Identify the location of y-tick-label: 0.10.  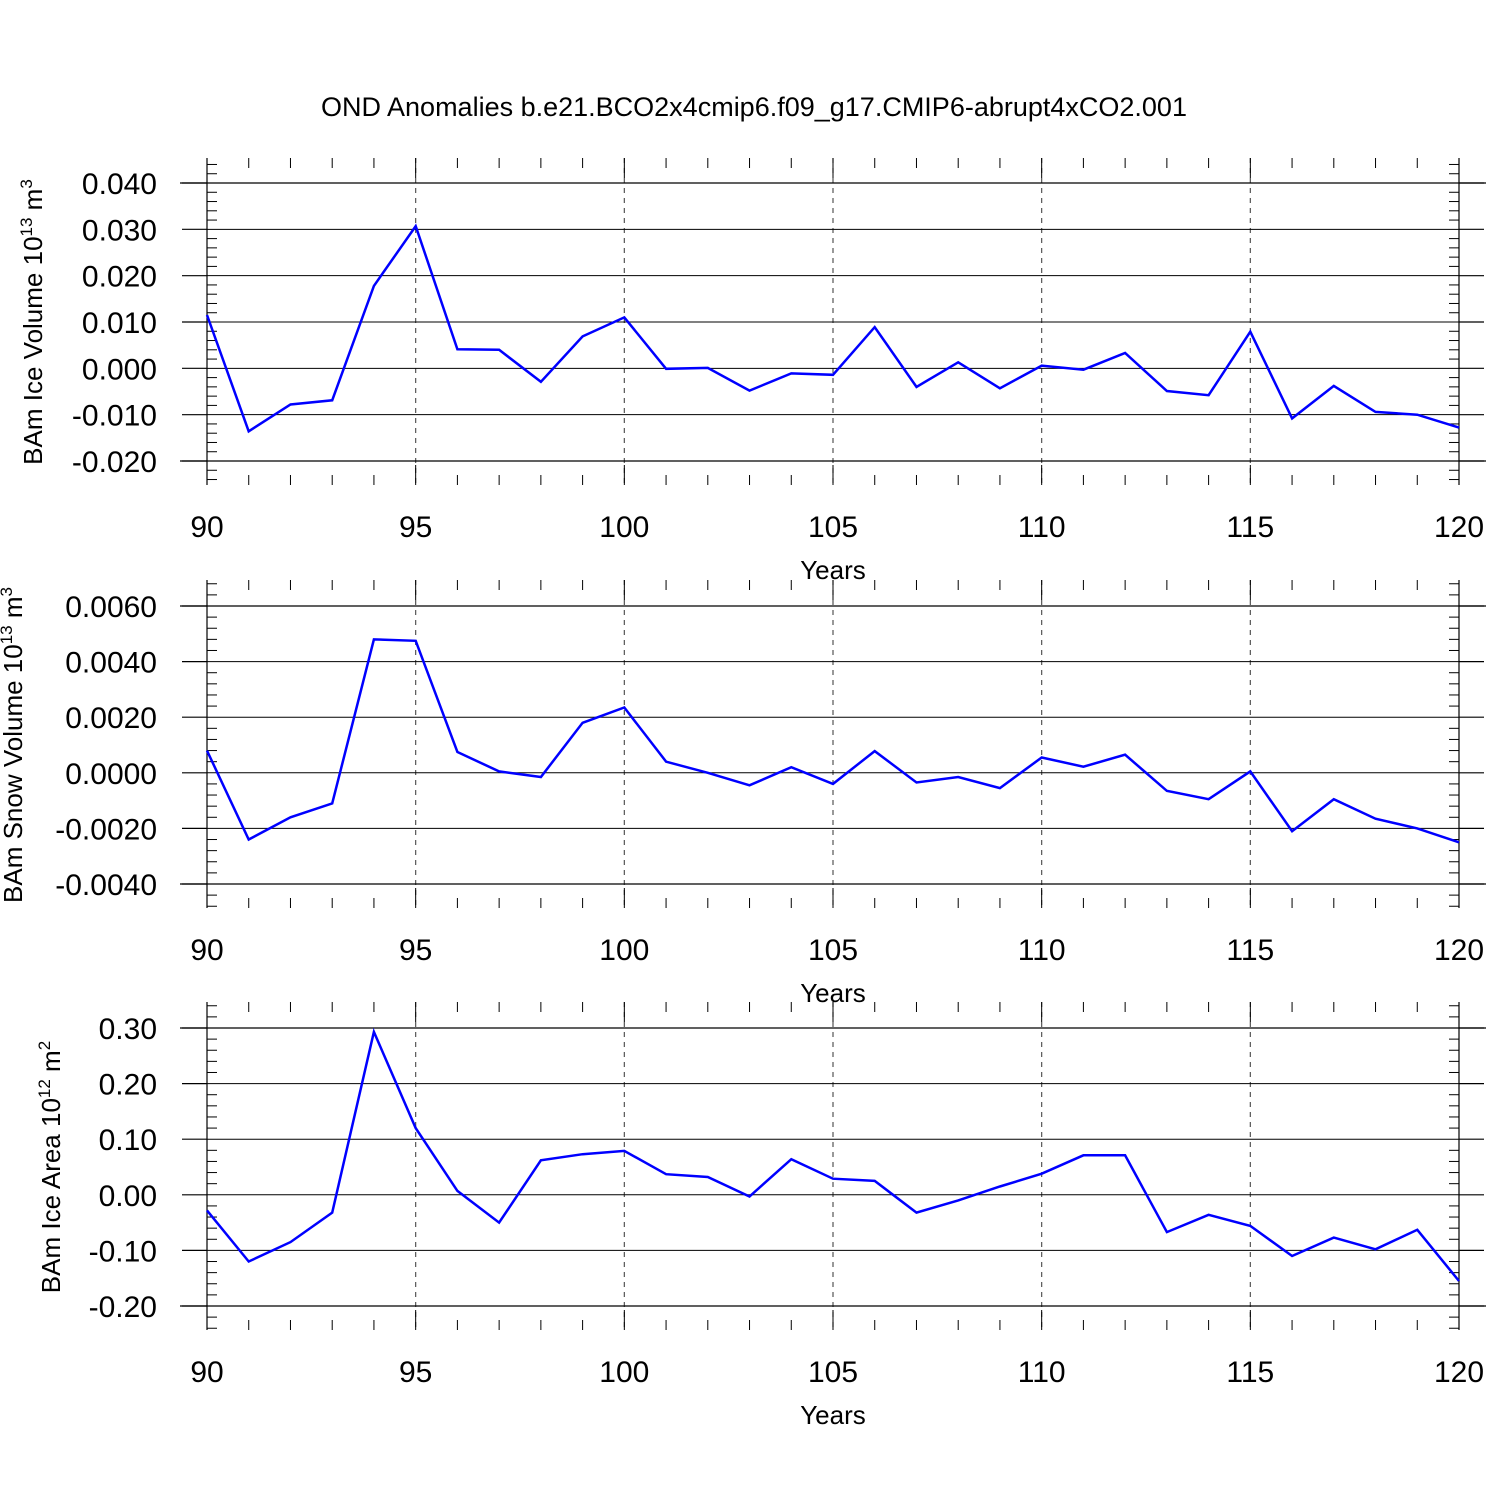
(128, 1140).